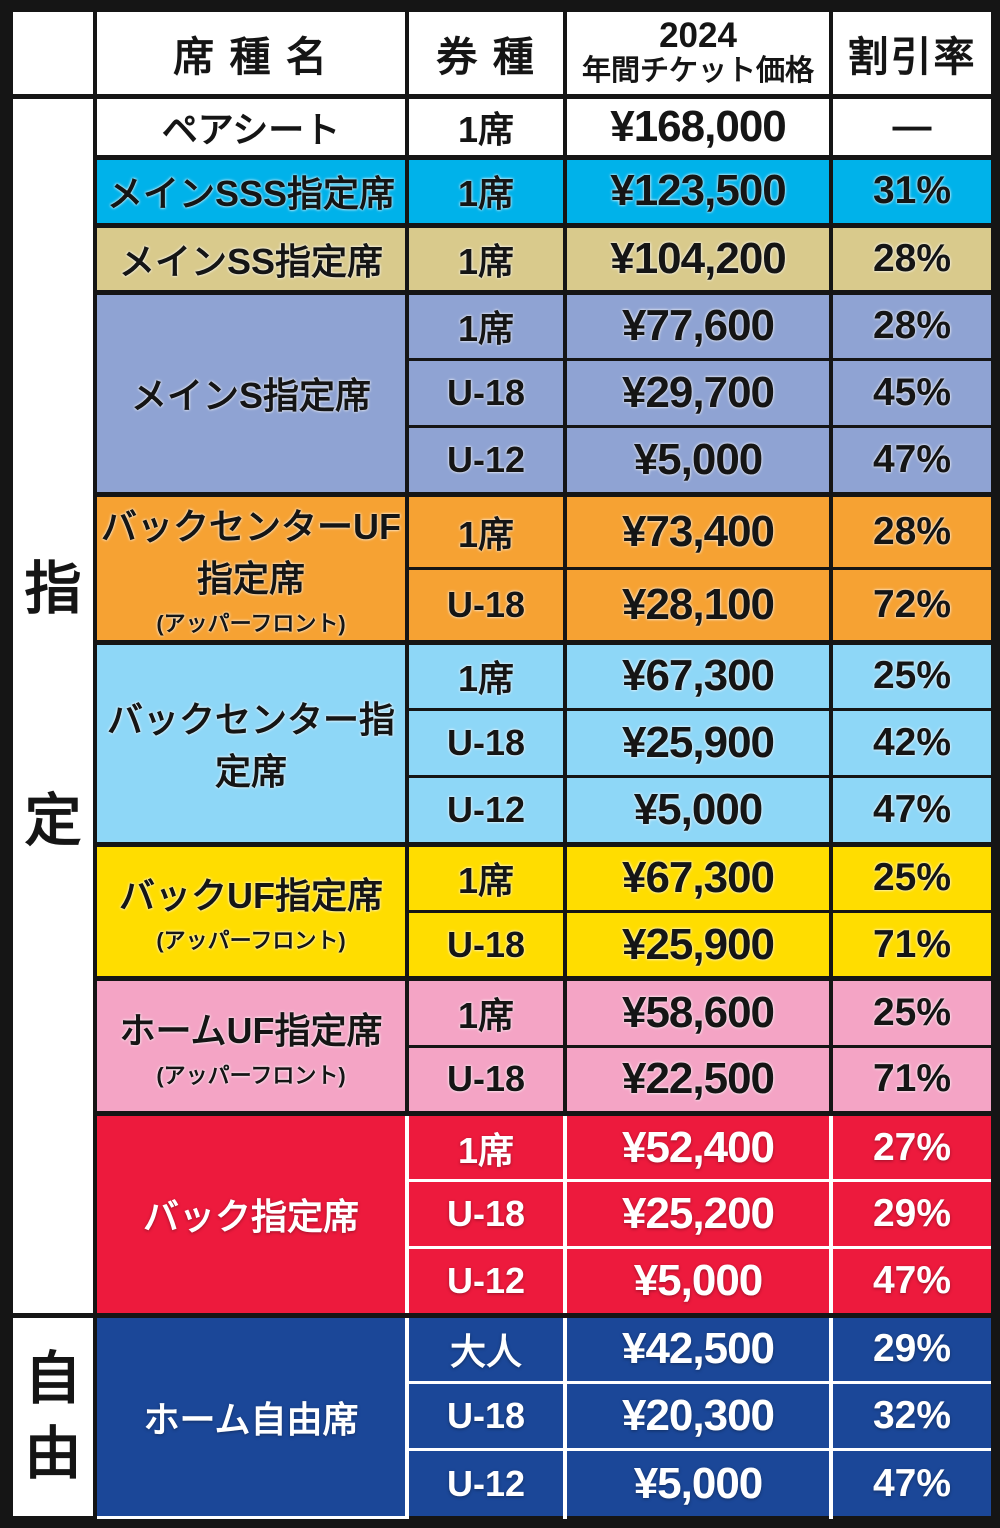 The height and width of the screenshot is (1528, 1000). What do you see at coordinates (53, 54) in the screenshot?
I see `corner-cell` at bounding box center [53, 54].